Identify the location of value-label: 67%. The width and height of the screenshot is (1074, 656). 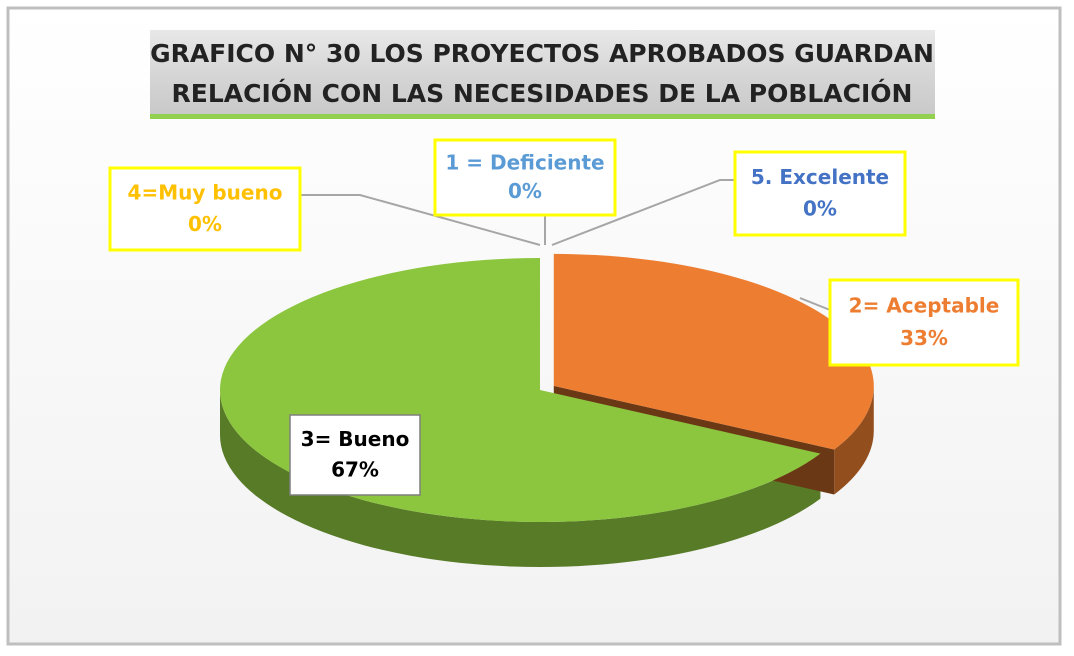
(355, 470).